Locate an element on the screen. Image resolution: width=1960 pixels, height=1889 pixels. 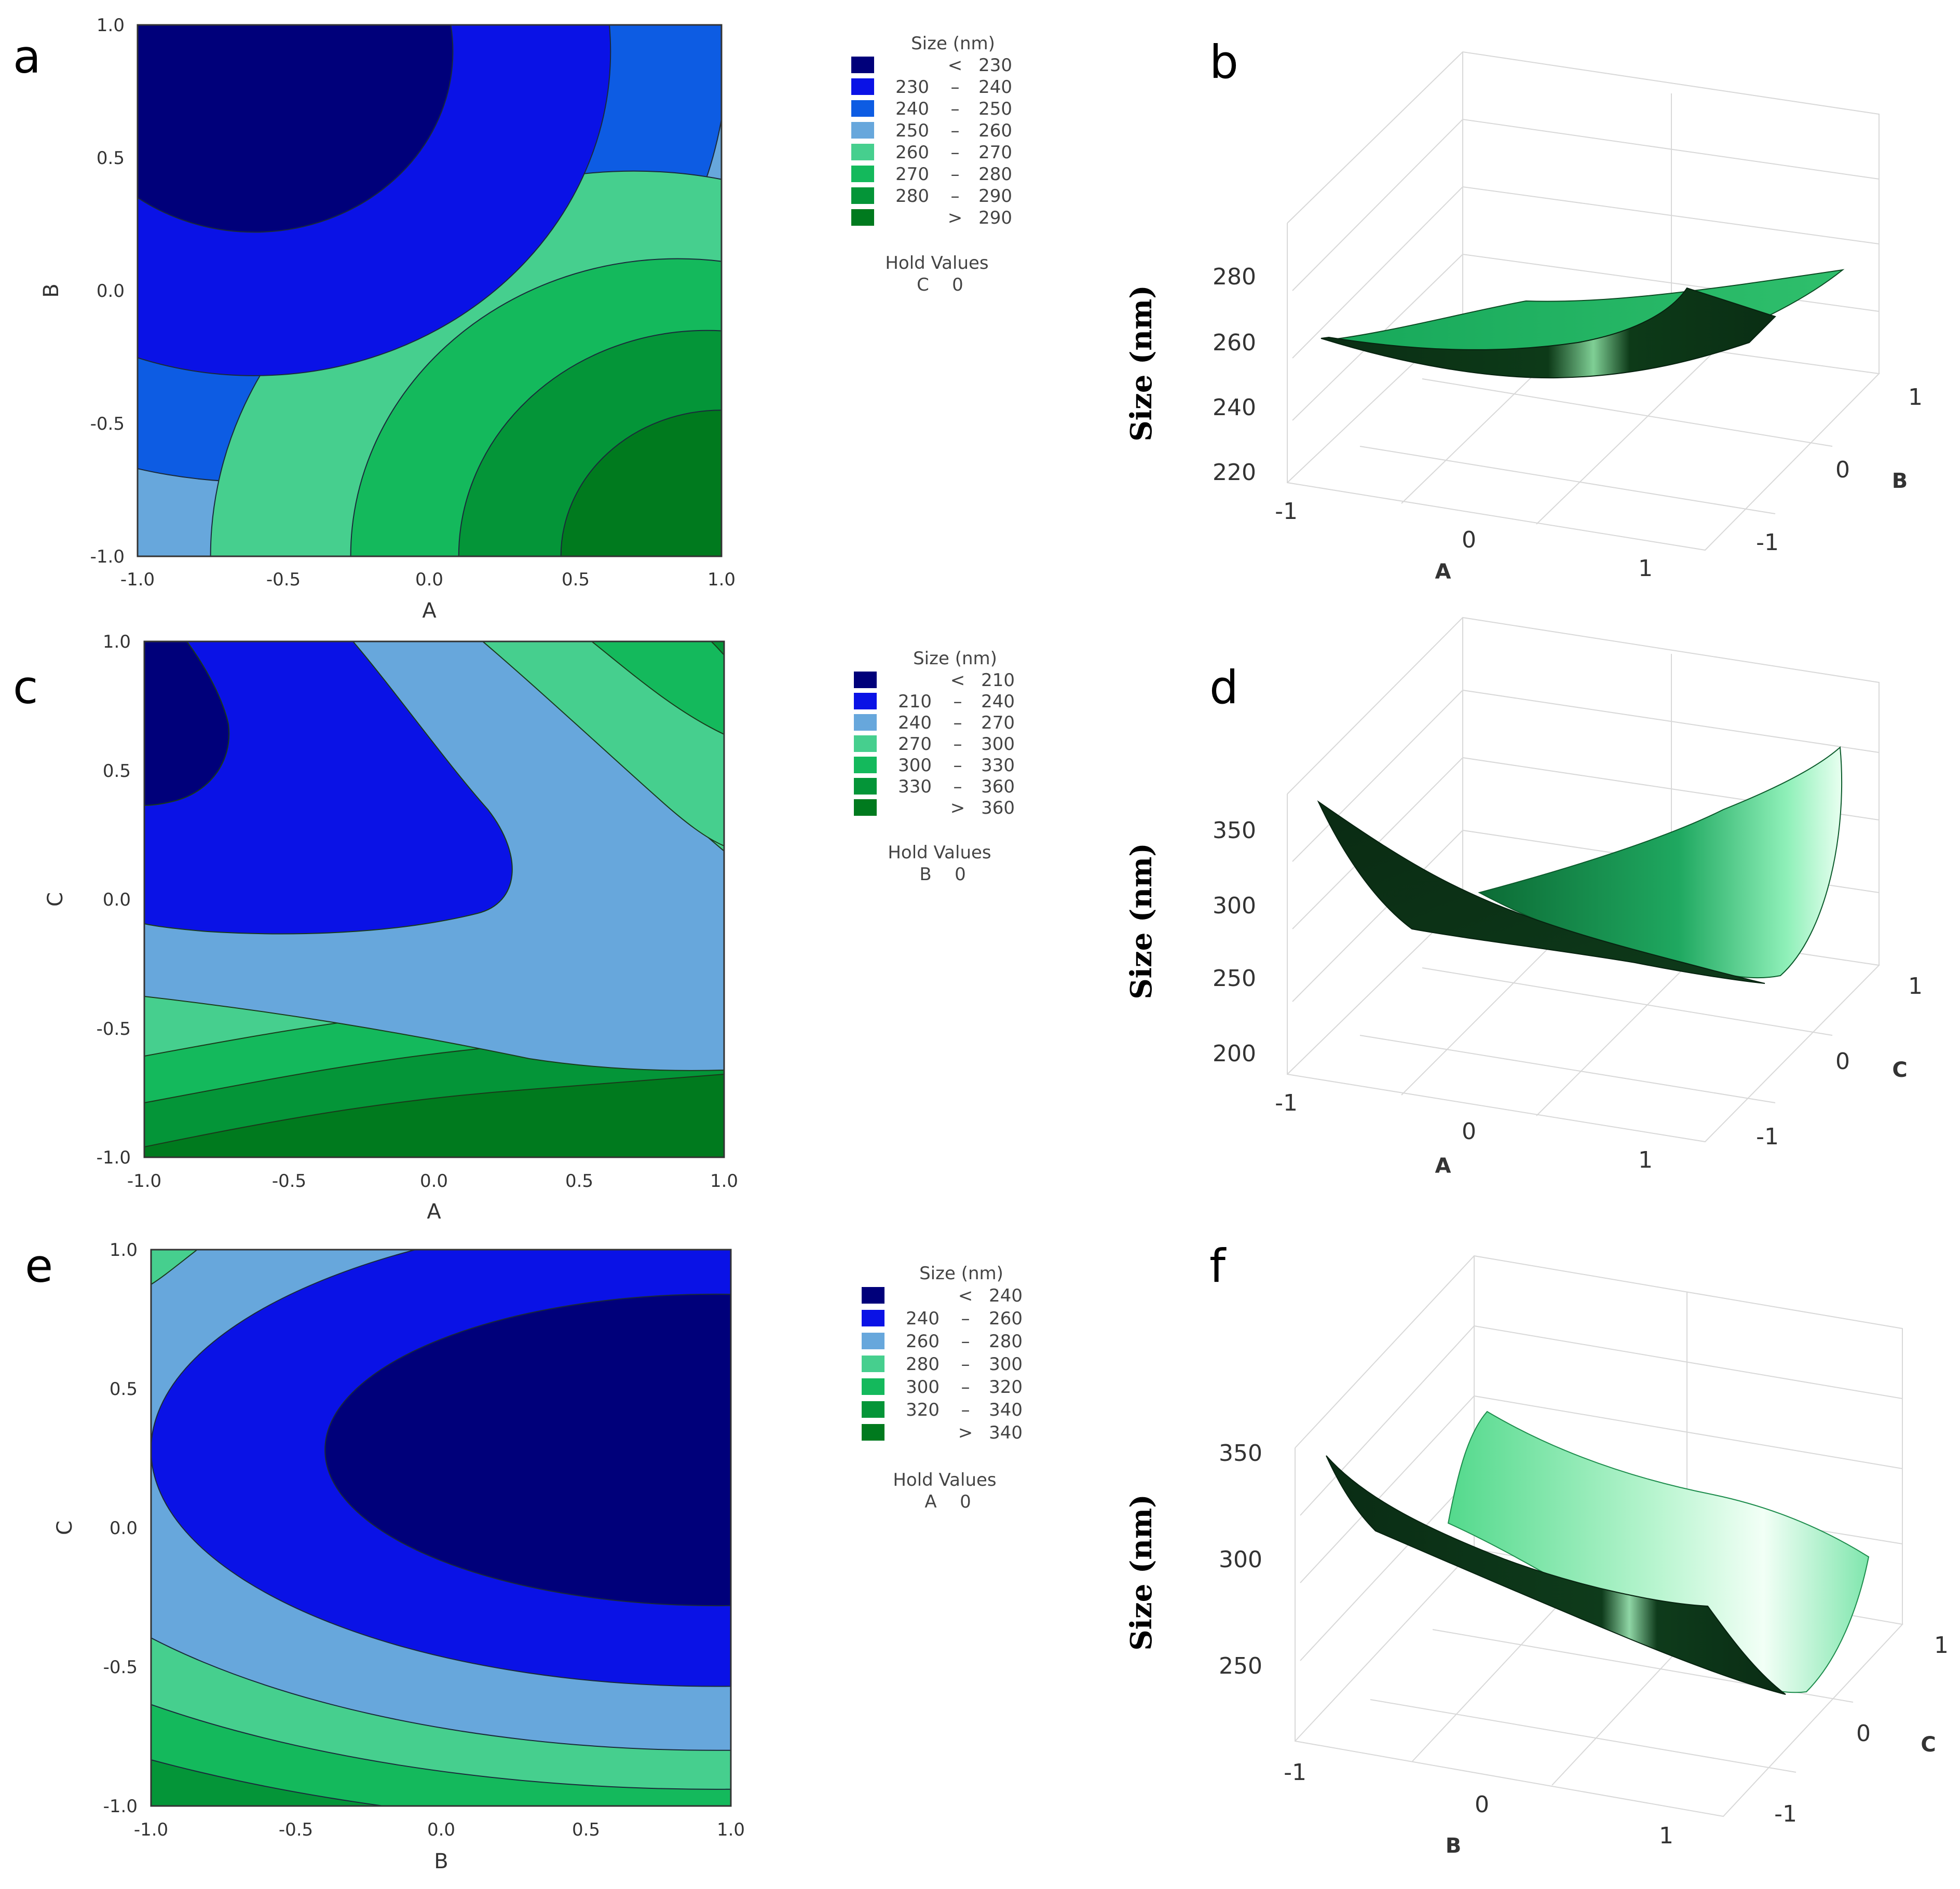
panel-label-d: d is located at coordinates (1223, 688).